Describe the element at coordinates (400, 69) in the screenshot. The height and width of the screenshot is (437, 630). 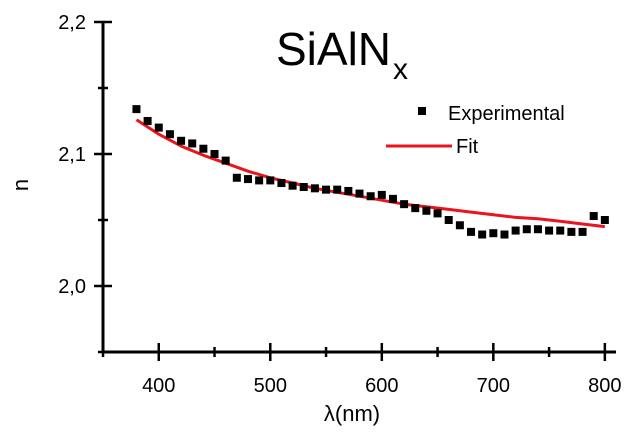
I see `chart-title-subscript: x` at that location.